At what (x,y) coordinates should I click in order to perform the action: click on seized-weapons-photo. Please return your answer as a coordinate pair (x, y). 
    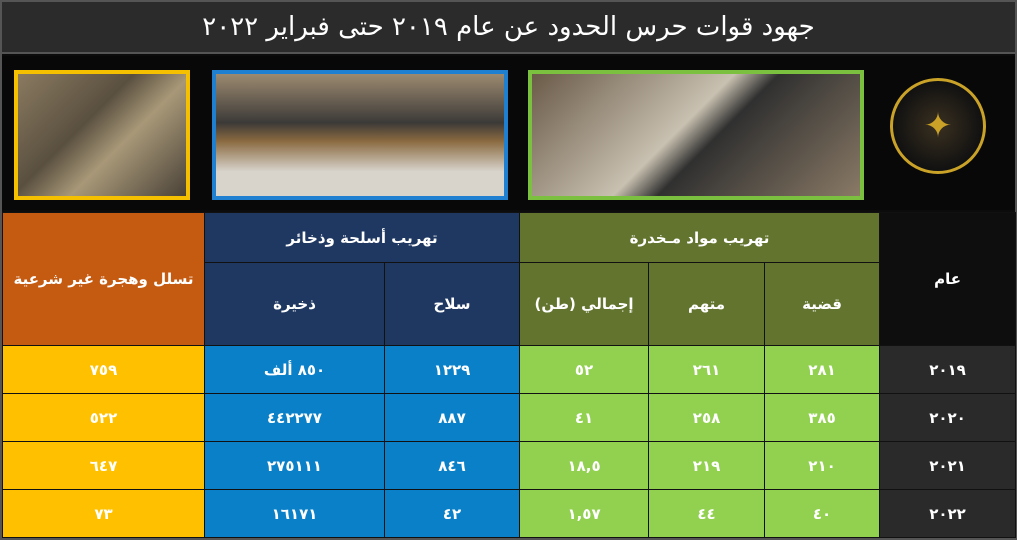
    Looking at the image, I should click on (360, 135).